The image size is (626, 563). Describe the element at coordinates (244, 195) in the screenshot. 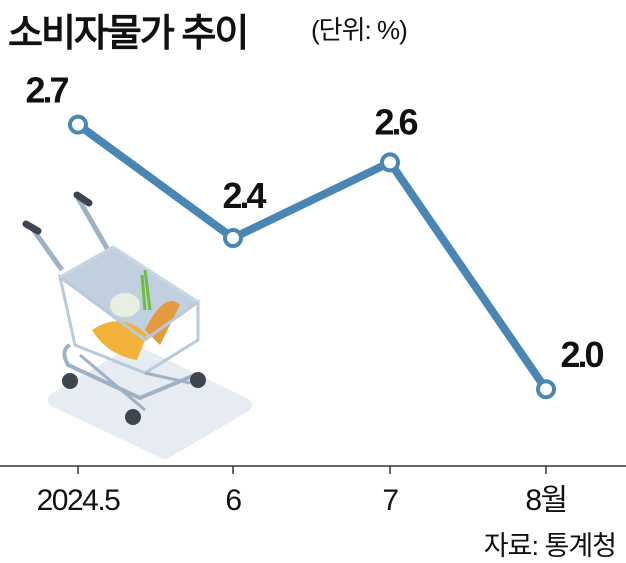

I see `data-label: 2.4` at that location.